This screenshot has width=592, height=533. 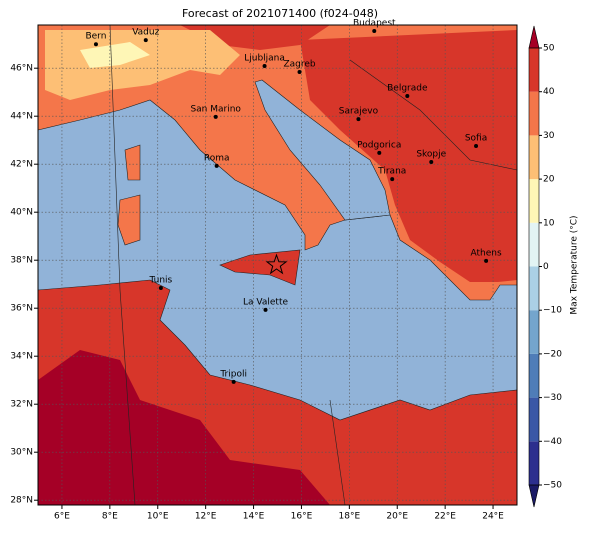 I want to click on colorbar-under, so click(x=534, y=496).